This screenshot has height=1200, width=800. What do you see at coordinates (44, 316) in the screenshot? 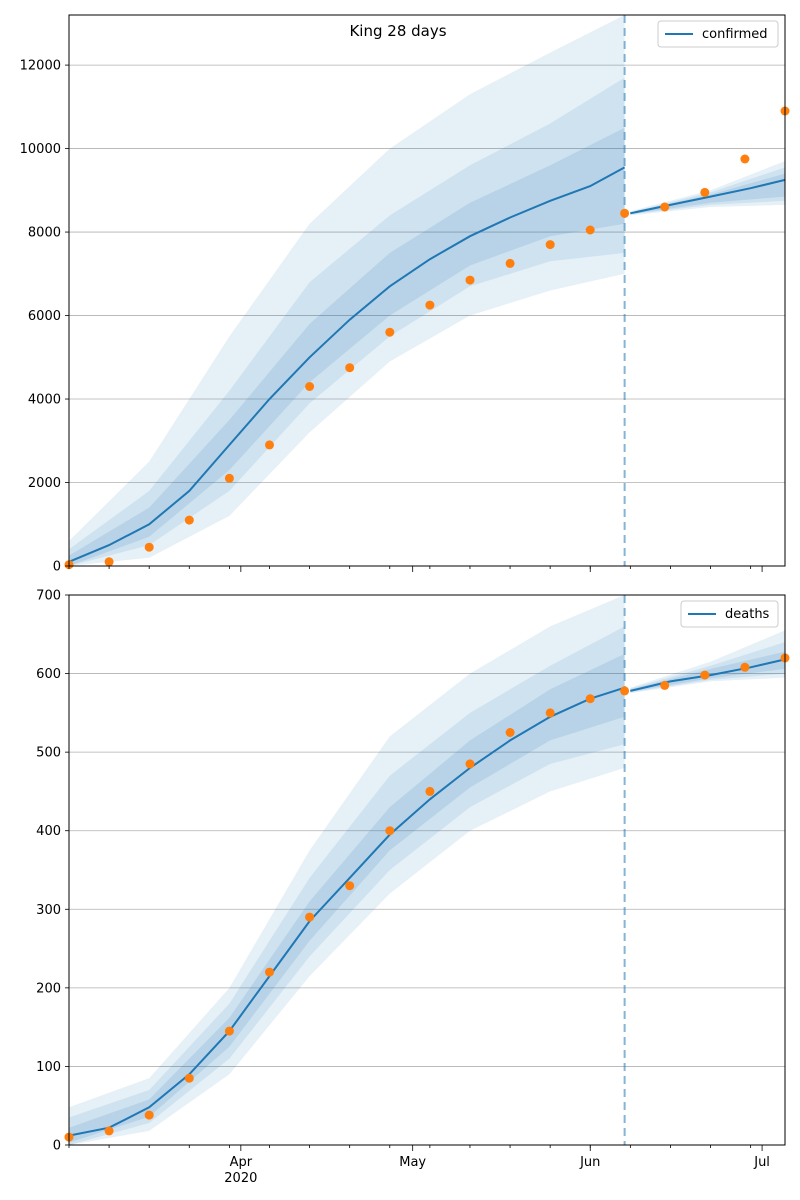
I see `y-tick-label: 6000` at bounding box center [44, 316].